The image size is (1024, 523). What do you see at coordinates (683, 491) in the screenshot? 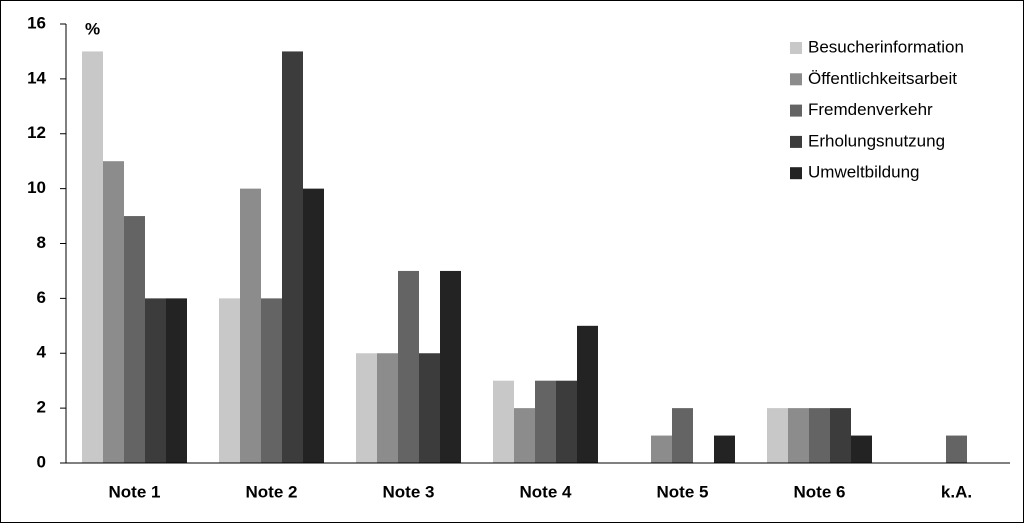
I see `x-tick-label: Note 5` at bounding box center [683, 491].